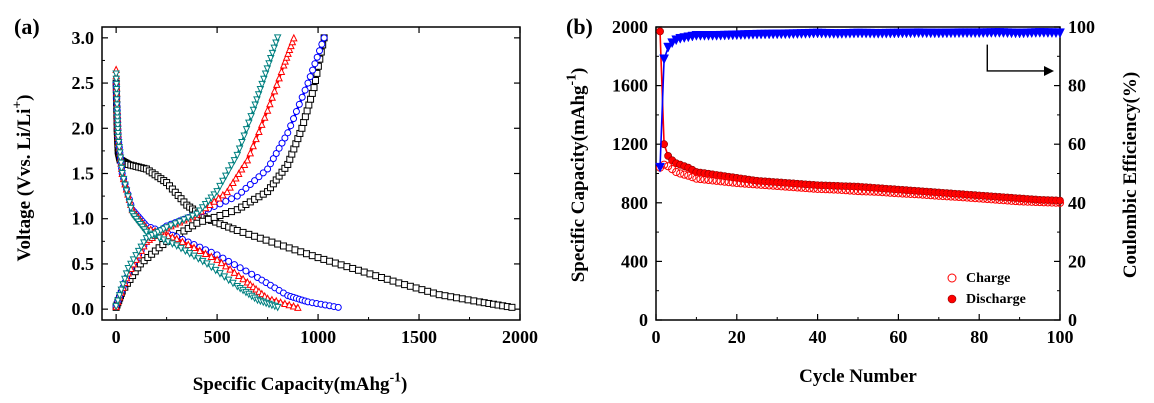 Image resolution: width=1154 pixels, height=403 pixels. Describe the element at coordinates (83, 83) in the screenshot. I see `y-tick-label-a: 2.5` at that location.